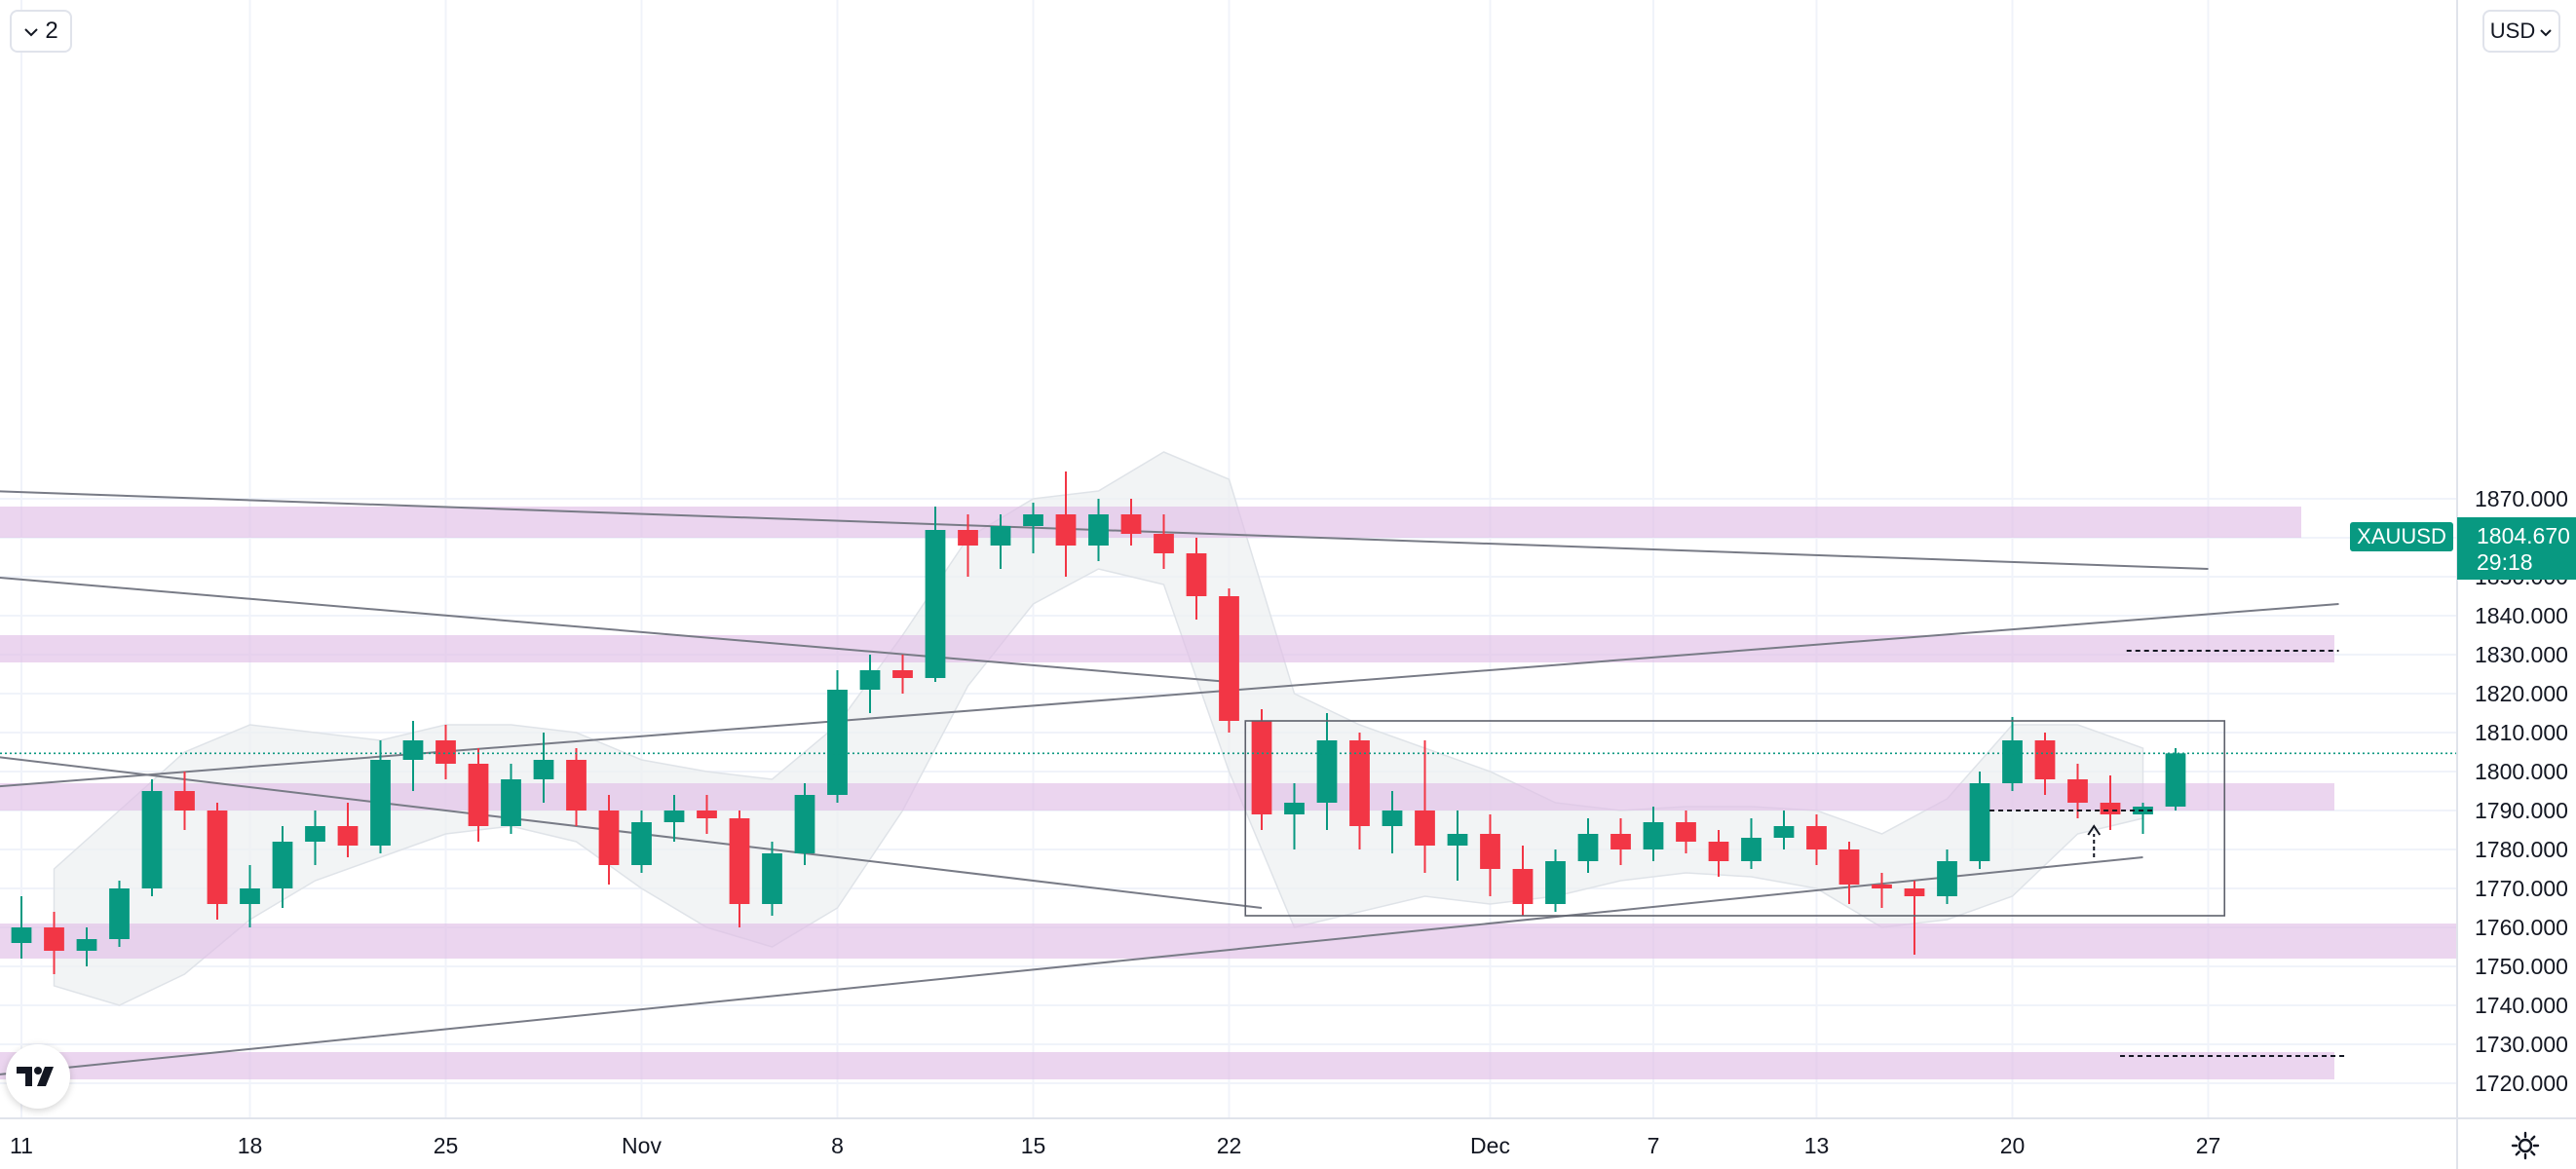  Describe the element at coordinates (2521, 927) in the screenshot. I see `price-tick-label: 1760.000` at that location.